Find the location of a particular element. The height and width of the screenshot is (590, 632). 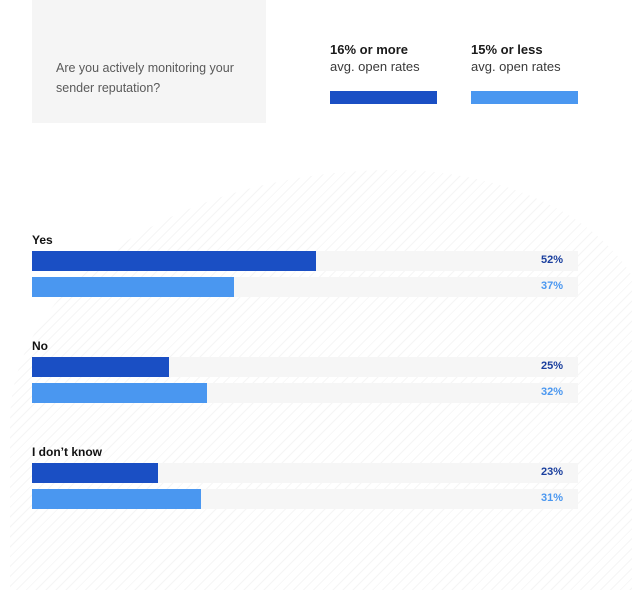

legend-title: 15% or less is located at coordinates (507, 49).